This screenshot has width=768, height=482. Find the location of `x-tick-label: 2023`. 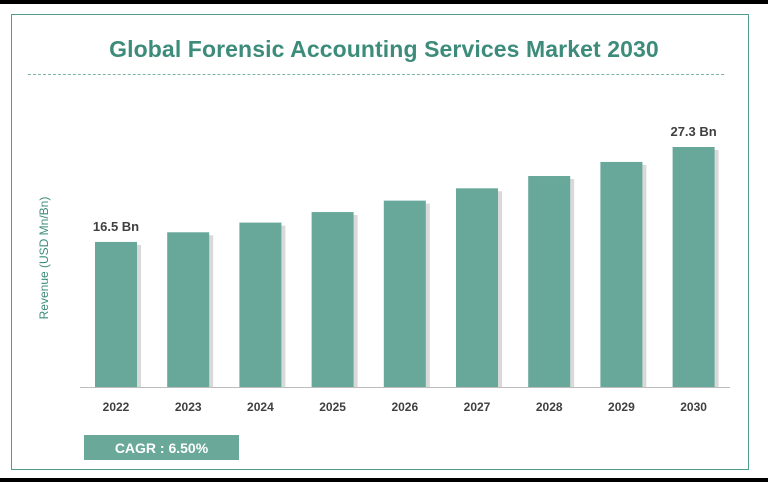

x-tick-label: 2023 is located at coordinates (188, 407).